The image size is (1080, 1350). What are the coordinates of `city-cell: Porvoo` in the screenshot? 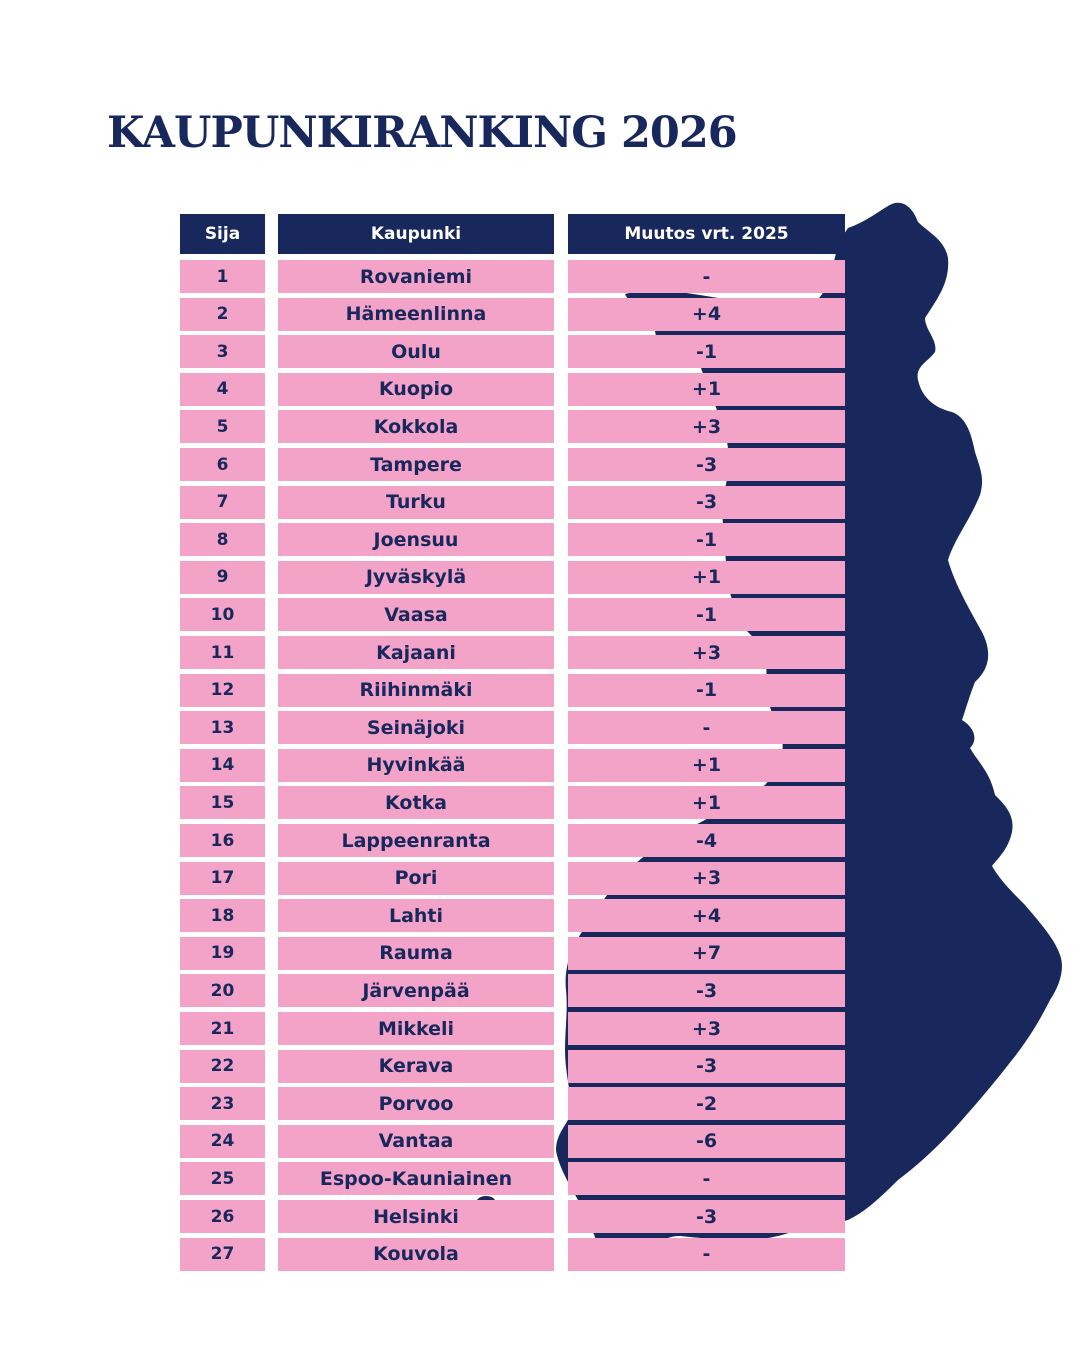 It's located at (416, 1104).